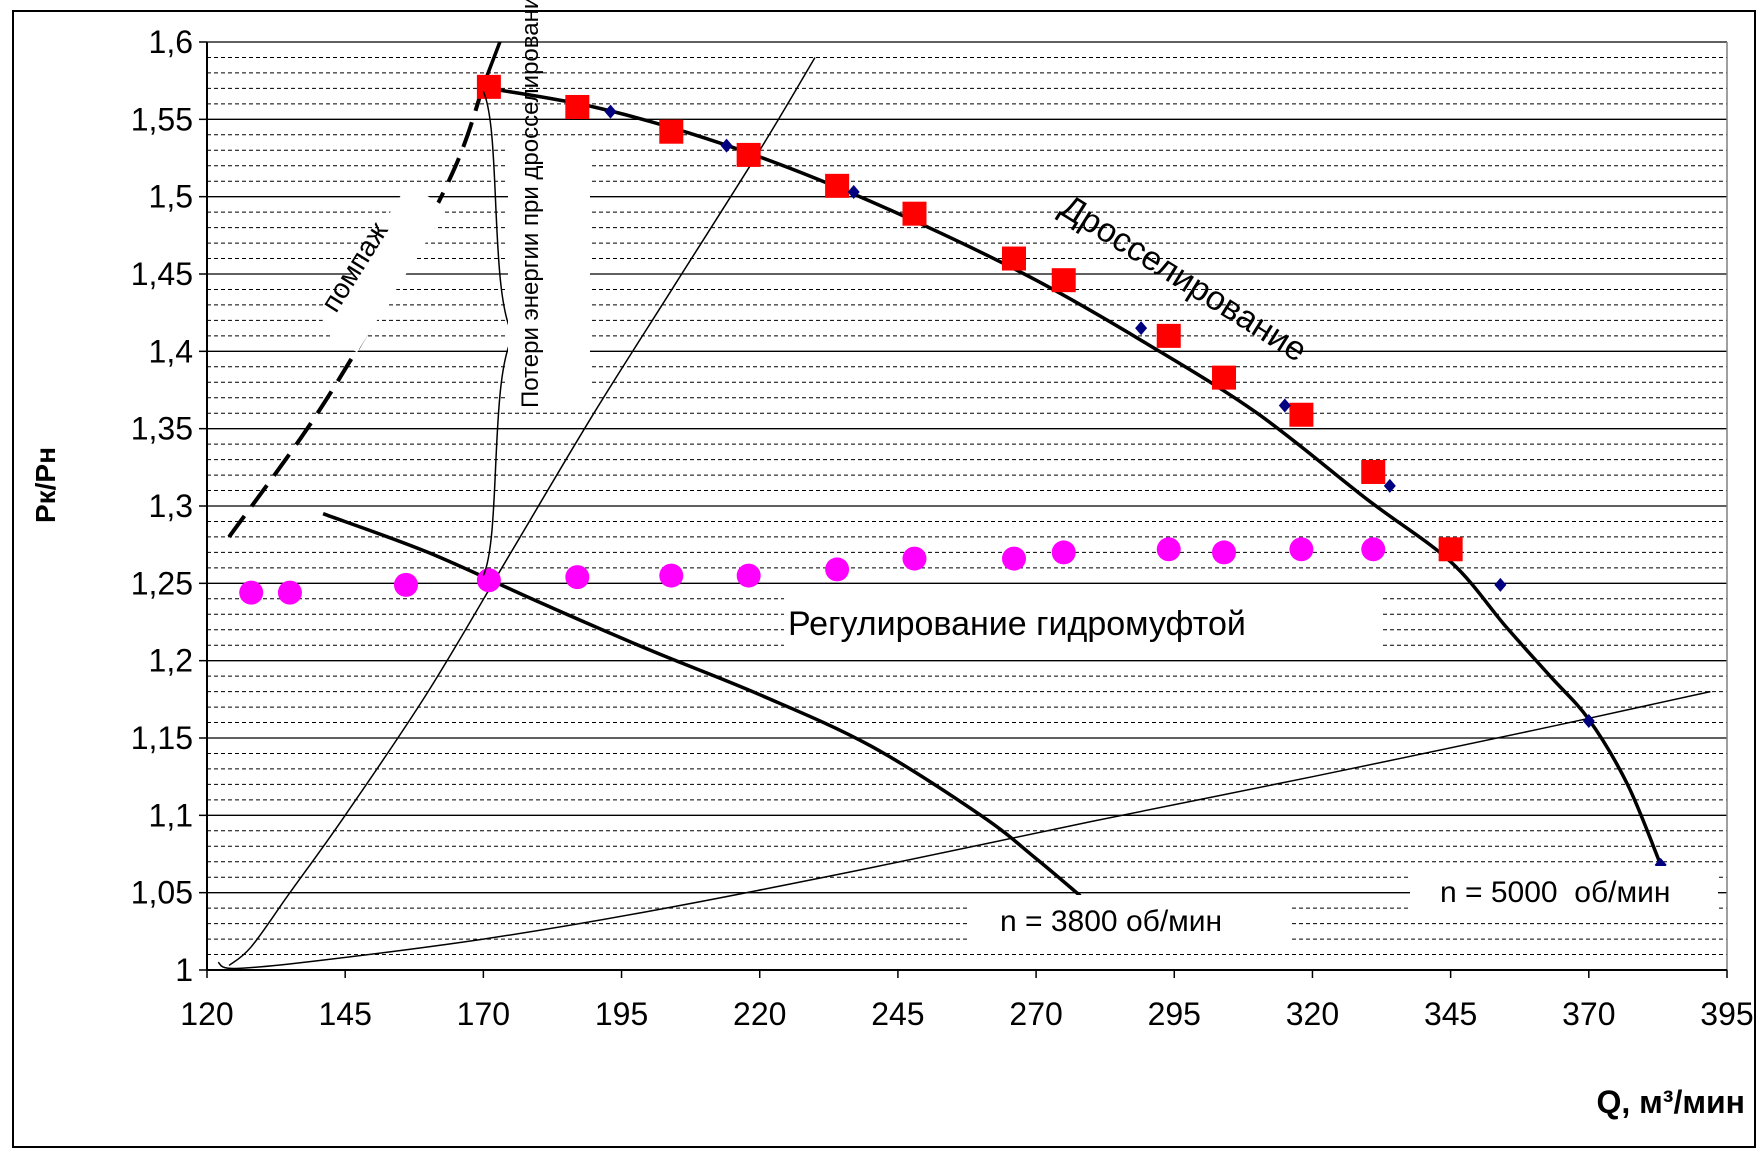  What do you see at coordinates (162, 893) in the screenshot?
I see `y-tick-label: 1,05` at bounding box center [162, 893].